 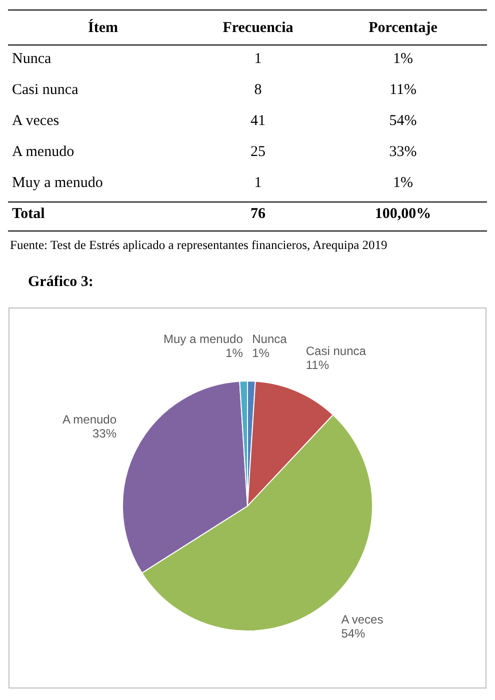 I want to click on data-label: 11%, so click(x=318, y=365).